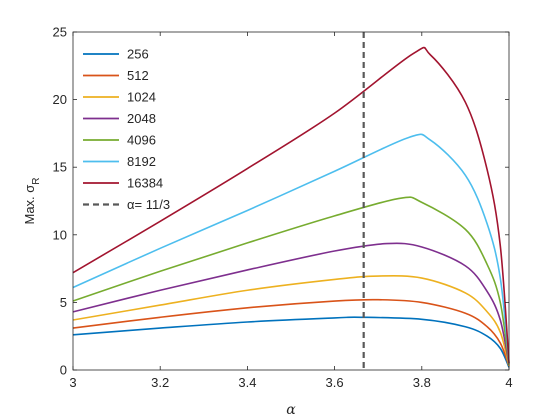 Image resolution: width=560 pixels, height=420 pixels. Describe the element at coordinates (141, 97) in the screenshot. I see `legend-label: 1024` at that location.